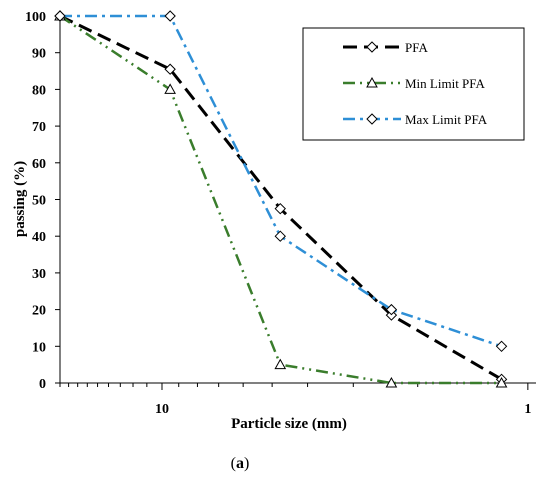 This screenshot has height=488, width=550. I want to click on x-axis-title: Particle size (mm), so click(289, 424).